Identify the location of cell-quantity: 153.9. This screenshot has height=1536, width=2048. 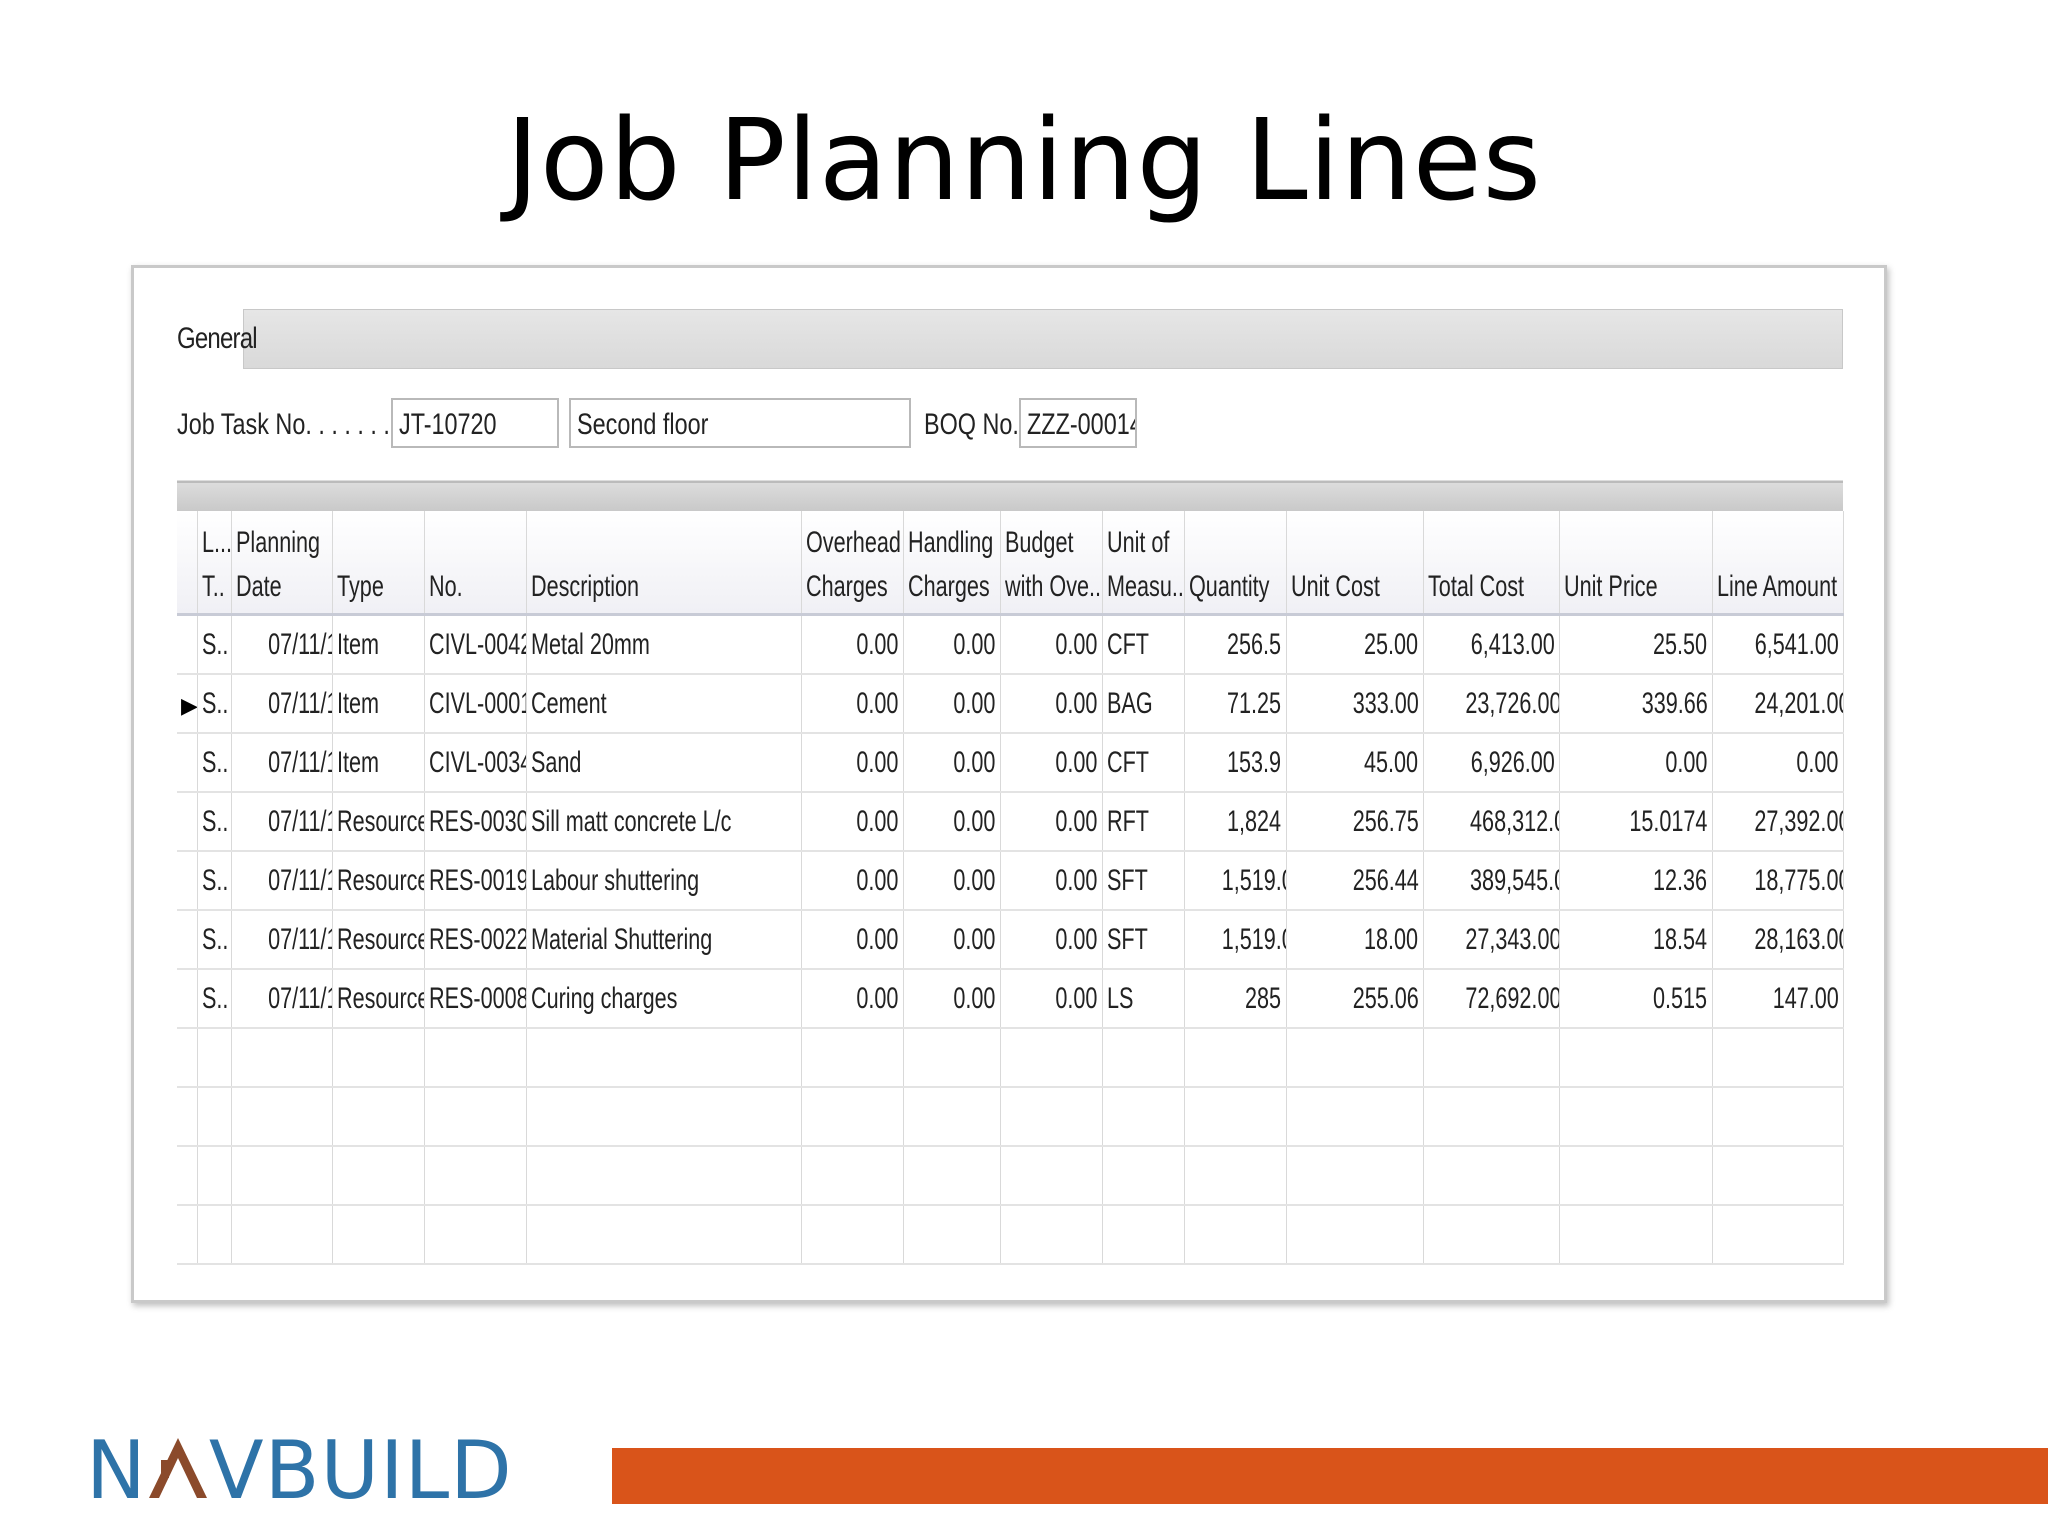
(1235, 763).